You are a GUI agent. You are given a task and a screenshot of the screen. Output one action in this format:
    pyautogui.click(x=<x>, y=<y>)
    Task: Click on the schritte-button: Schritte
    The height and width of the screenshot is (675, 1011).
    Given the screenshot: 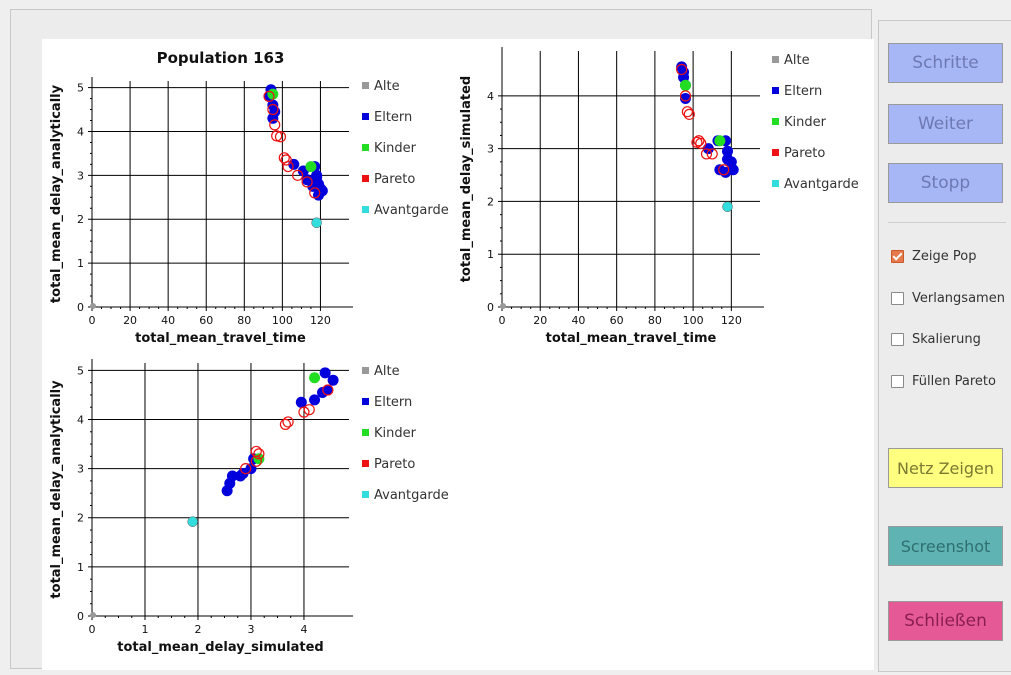 What is the action you would take?
    pyautogui.click(x=945, y=63)
    